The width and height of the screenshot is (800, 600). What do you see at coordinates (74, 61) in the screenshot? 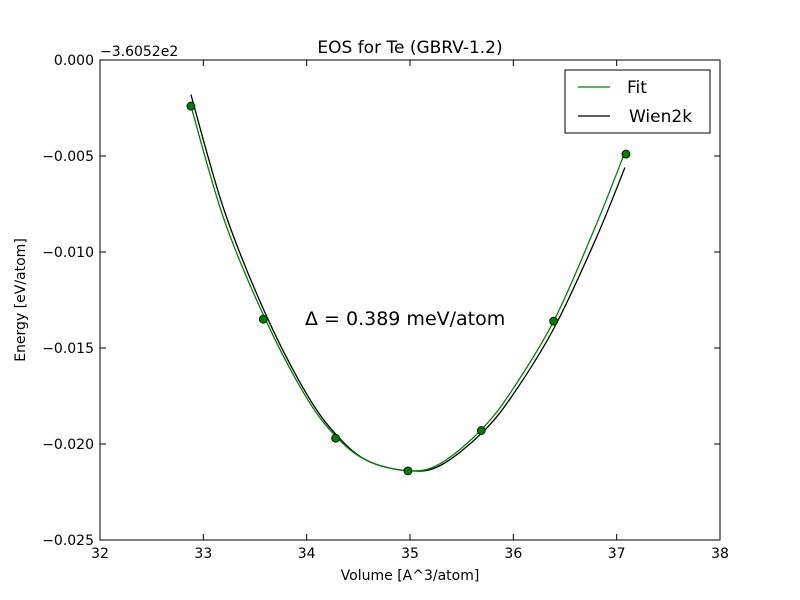
I see `y-tick-label: 0.000` at bounding box center [74, 61].